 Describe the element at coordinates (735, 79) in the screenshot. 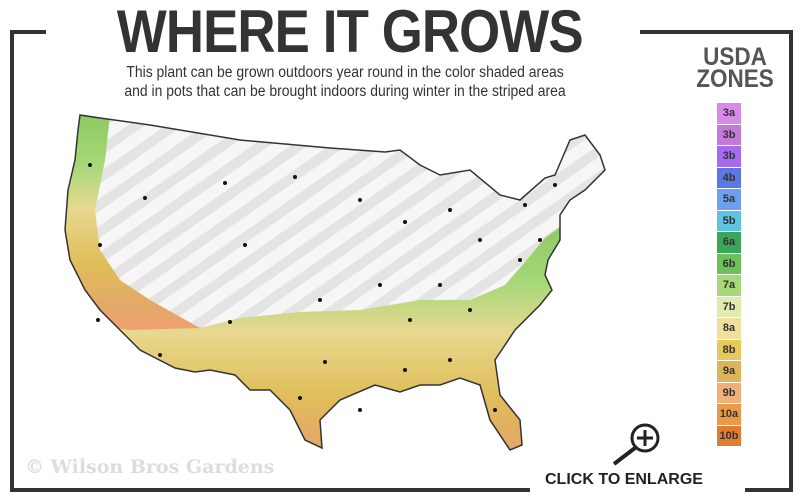

I see `legend-title-line-2: ZONES` at that location.